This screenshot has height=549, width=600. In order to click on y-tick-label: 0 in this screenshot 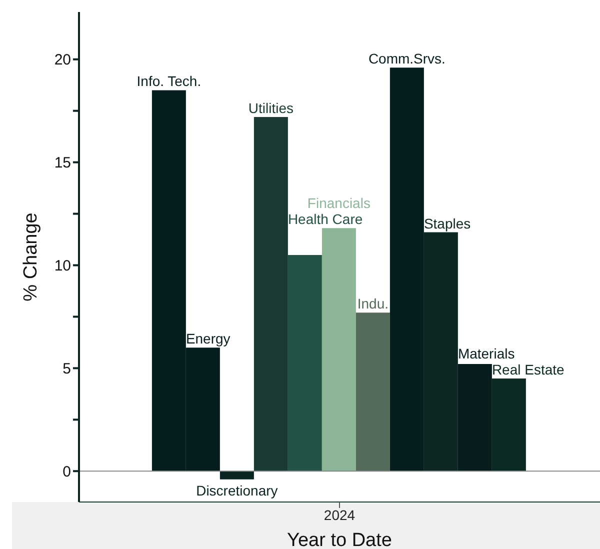, I will do `click(66, 471)`.